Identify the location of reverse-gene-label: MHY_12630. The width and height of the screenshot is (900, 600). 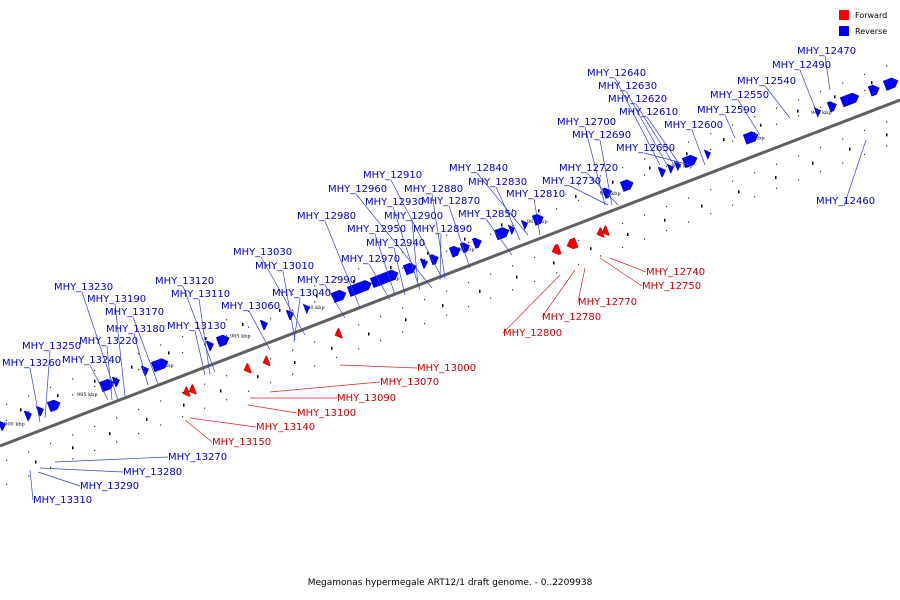
(627, 86).